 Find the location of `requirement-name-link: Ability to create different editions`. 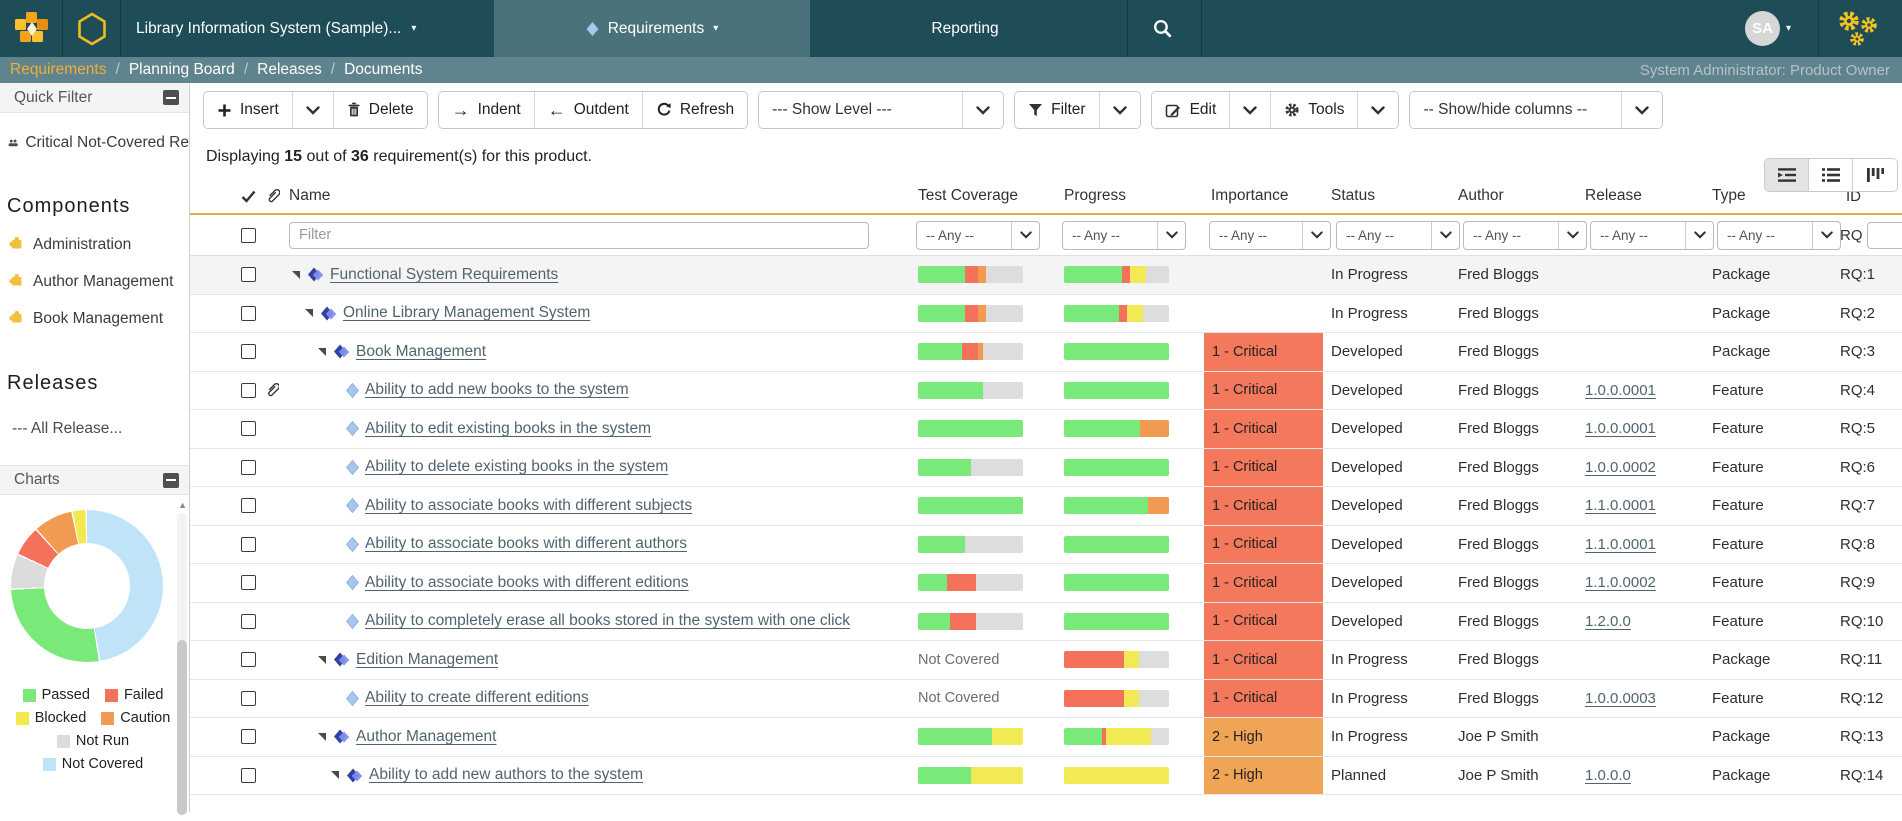

requirement-name-link: Ability to create different editions is located at coordinates (477, 698).